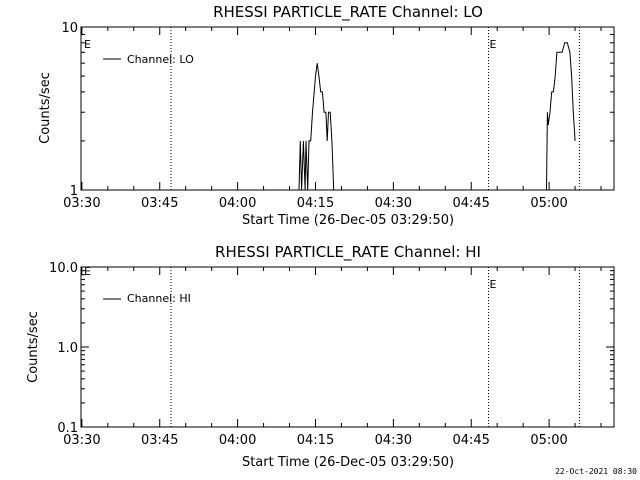  What do you see at coordinates (348, 462) in the screenshot?
I see `hi-x-axis-label: Start Time (26-Dec-05 03:29:50)` at bounding box center [348, 462].